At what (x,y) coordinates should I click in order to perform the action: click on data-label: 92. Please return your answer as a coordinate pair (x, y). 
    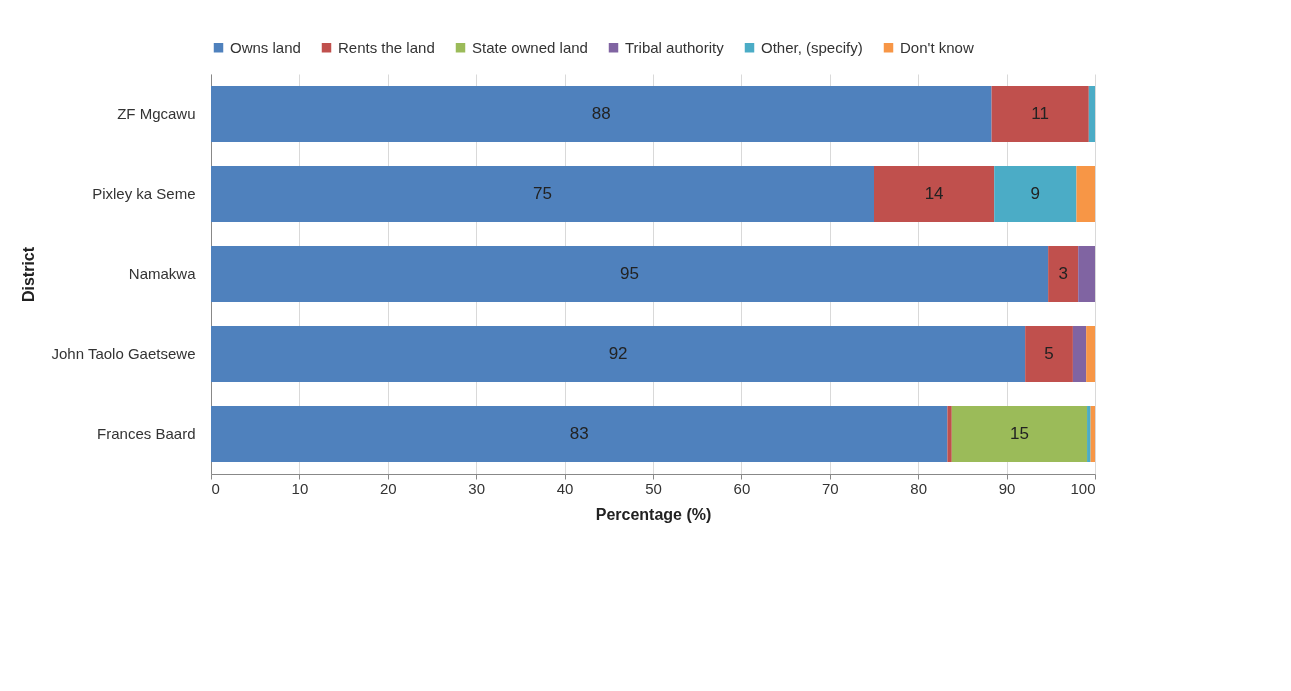
    Looking at the image, I should click on (618, 353).